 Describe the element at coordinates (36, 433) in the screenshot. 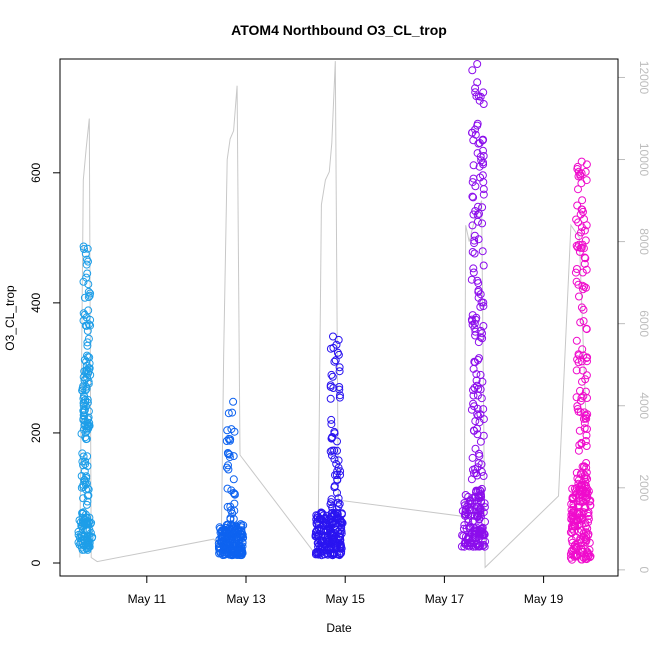

I see `y-tick-label: 200` at that location.